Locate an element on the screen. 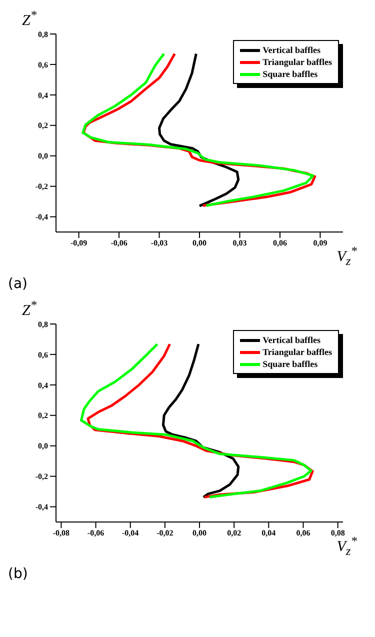  x-tick-label: -0,04 is located at coordinates (130, 533).